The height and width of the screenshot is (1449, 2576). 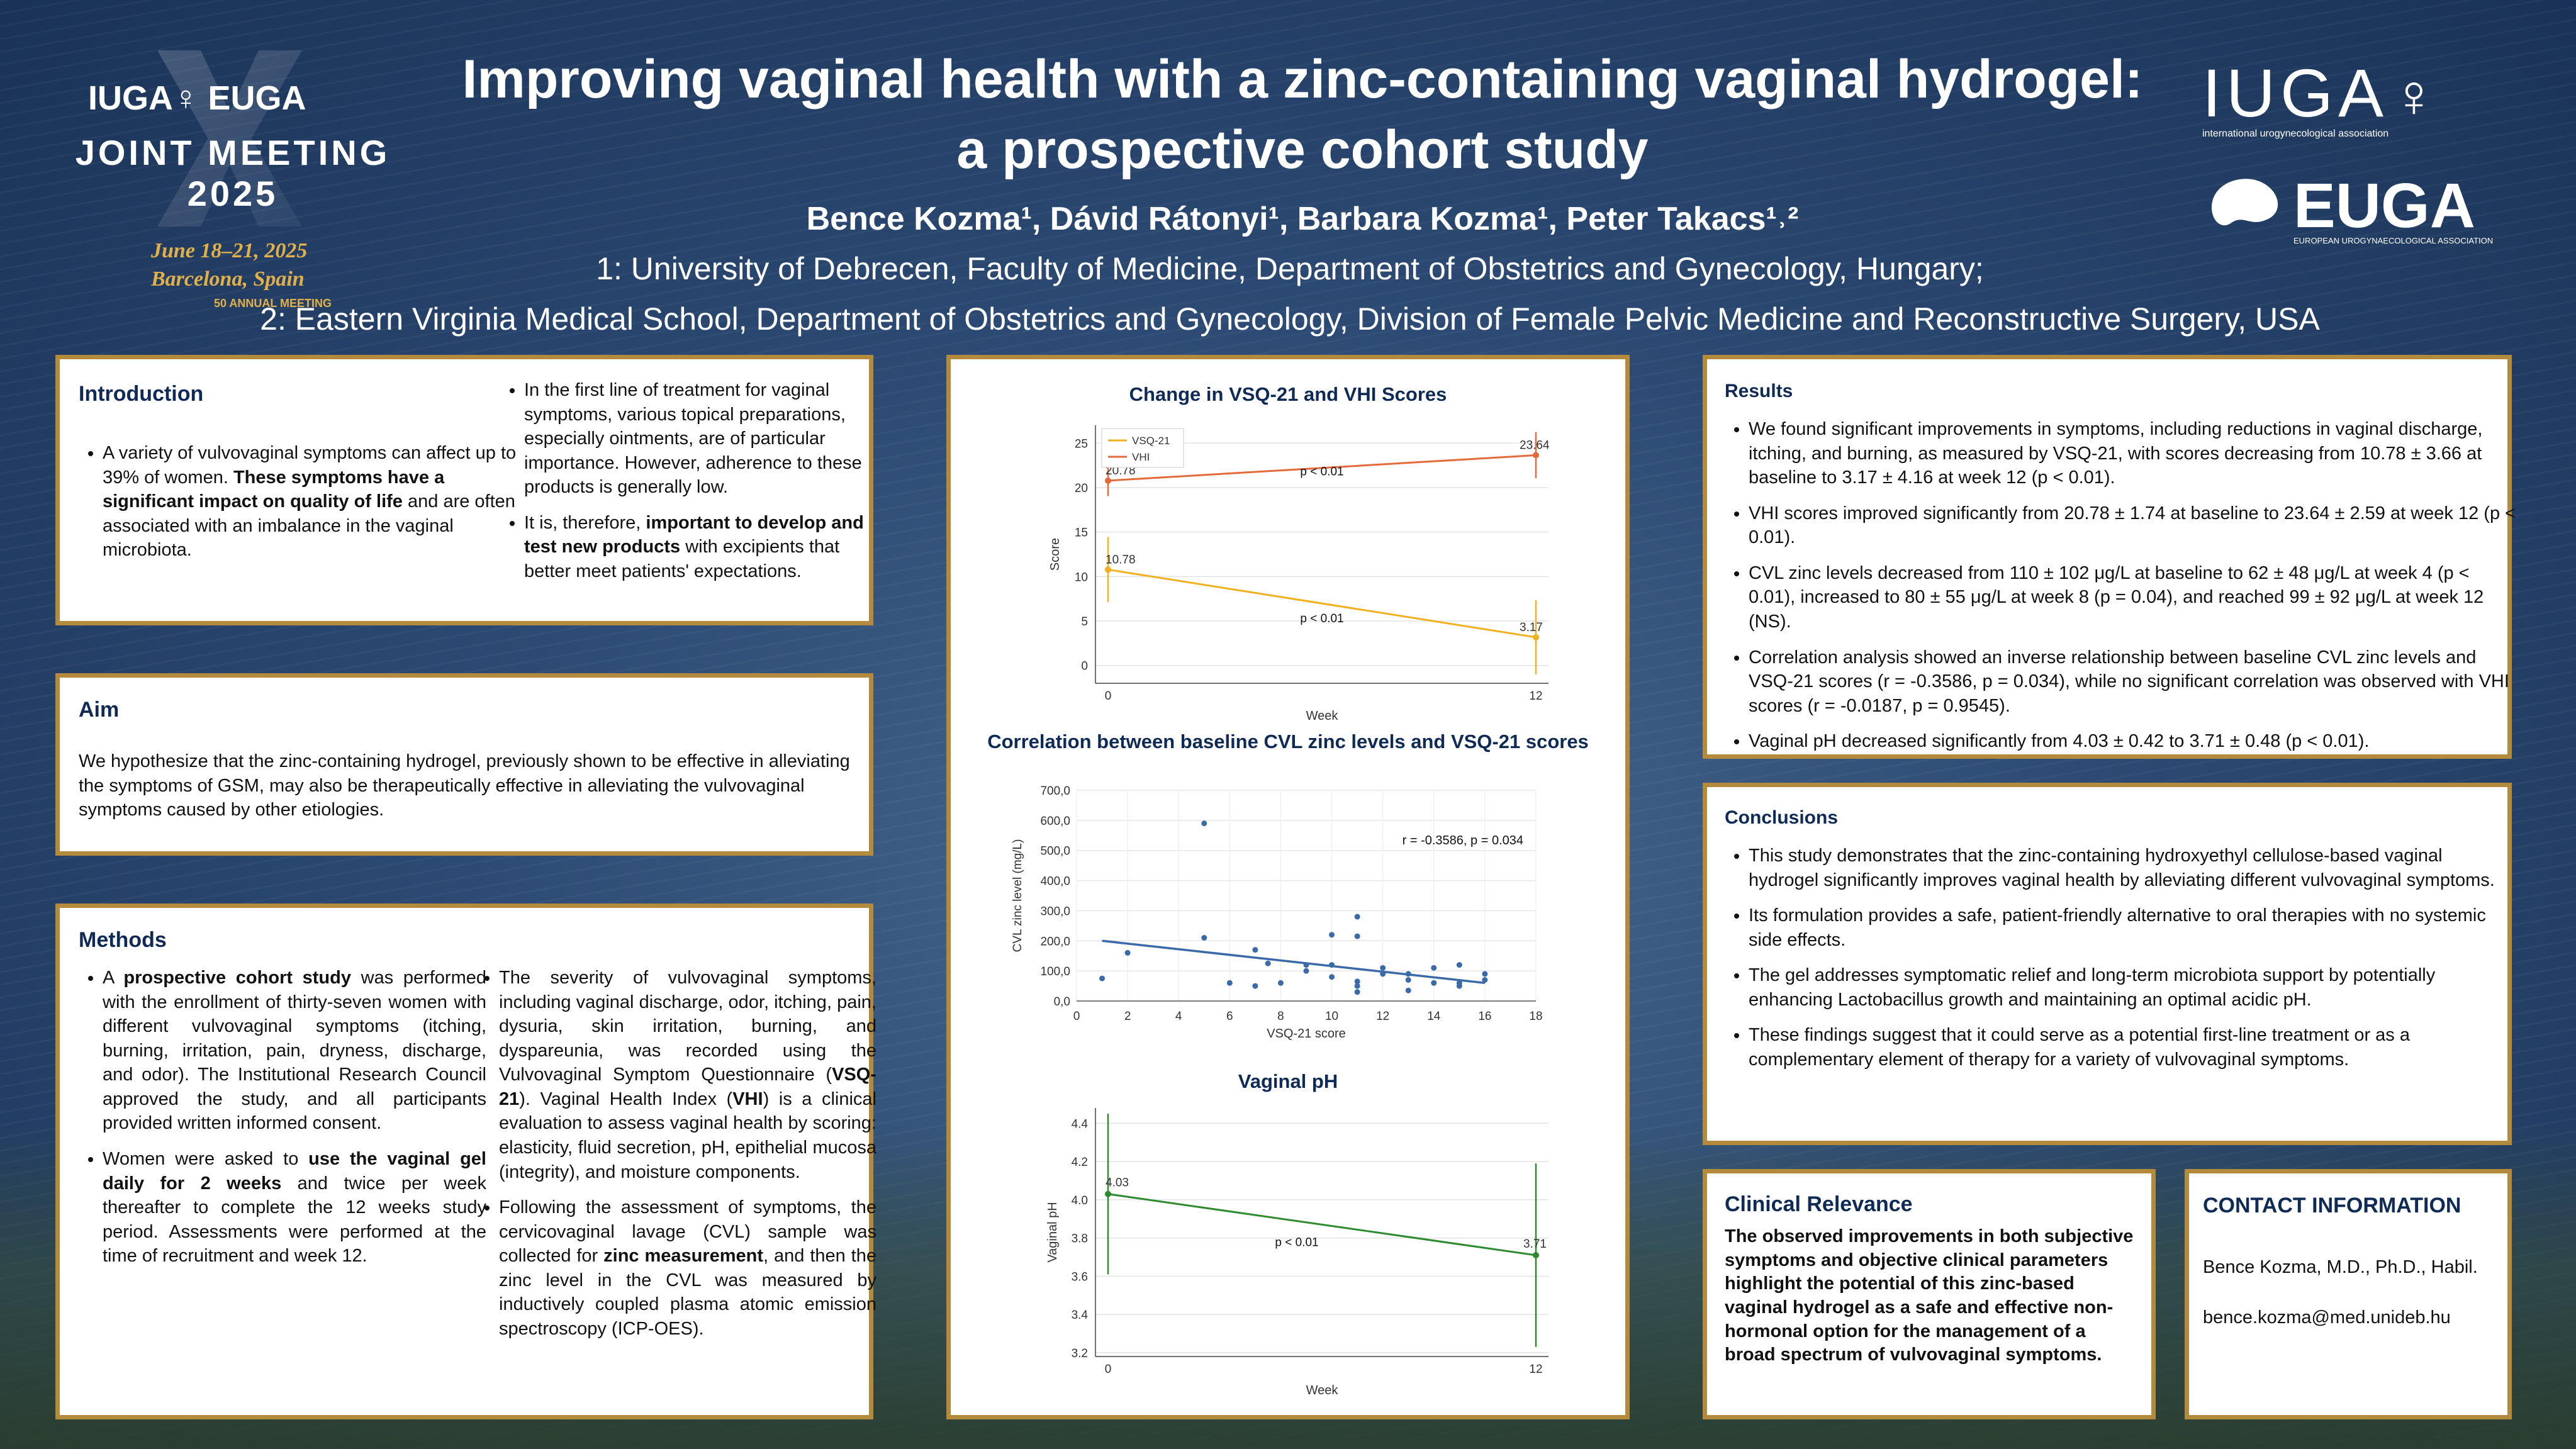 What do you see at coordinates (626, 1098) in the screenshot?
I see `methods-b3-mid: ). Vaginal Health Index (` at bounding box center [626, 1098].